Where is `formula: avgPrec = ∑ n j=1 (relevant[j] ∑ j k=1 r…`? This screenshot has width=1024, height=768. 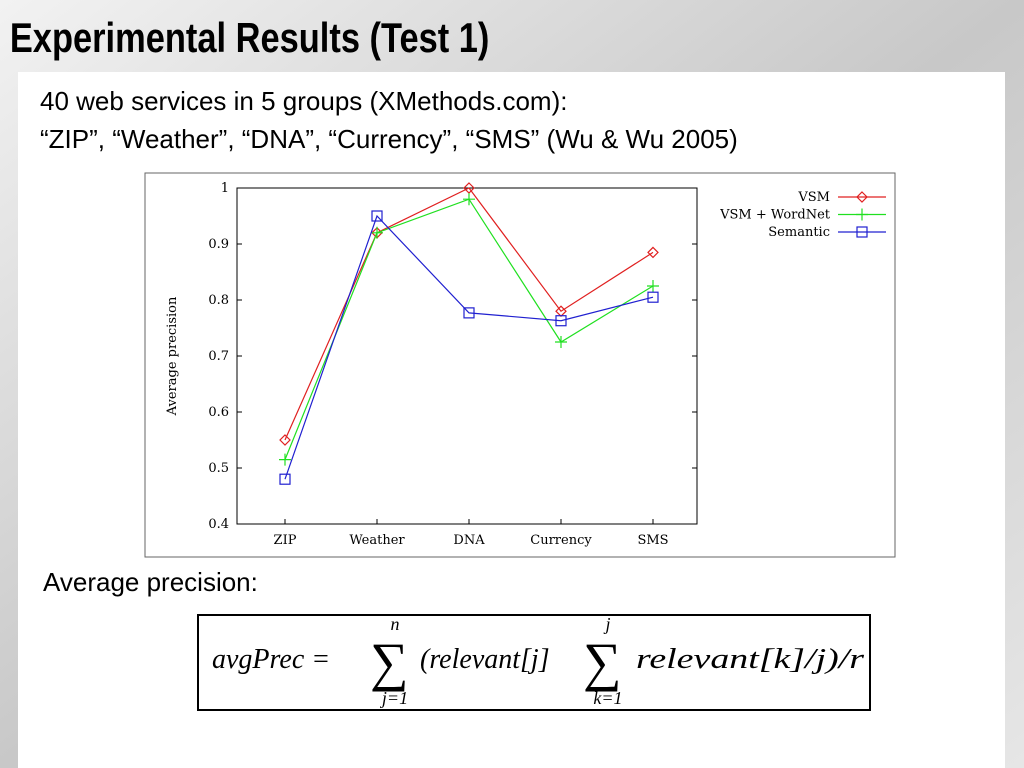
formula: avgPrec = ∑ n j=1 (relevant[j] ∑ j k=1 r… is located at coordinates (538, 661).